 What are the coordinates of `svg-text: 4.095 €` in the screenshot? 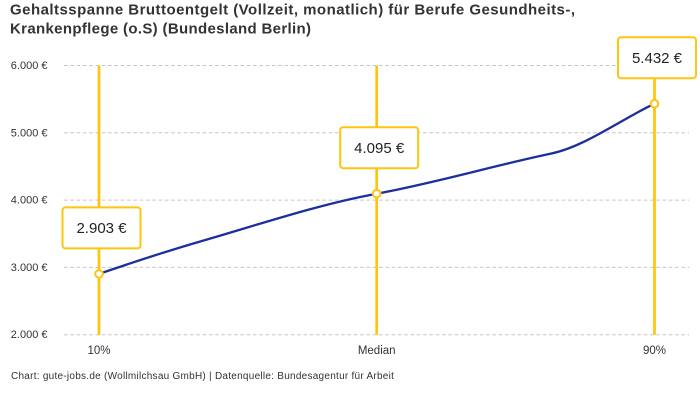 It's located at (379, 148).